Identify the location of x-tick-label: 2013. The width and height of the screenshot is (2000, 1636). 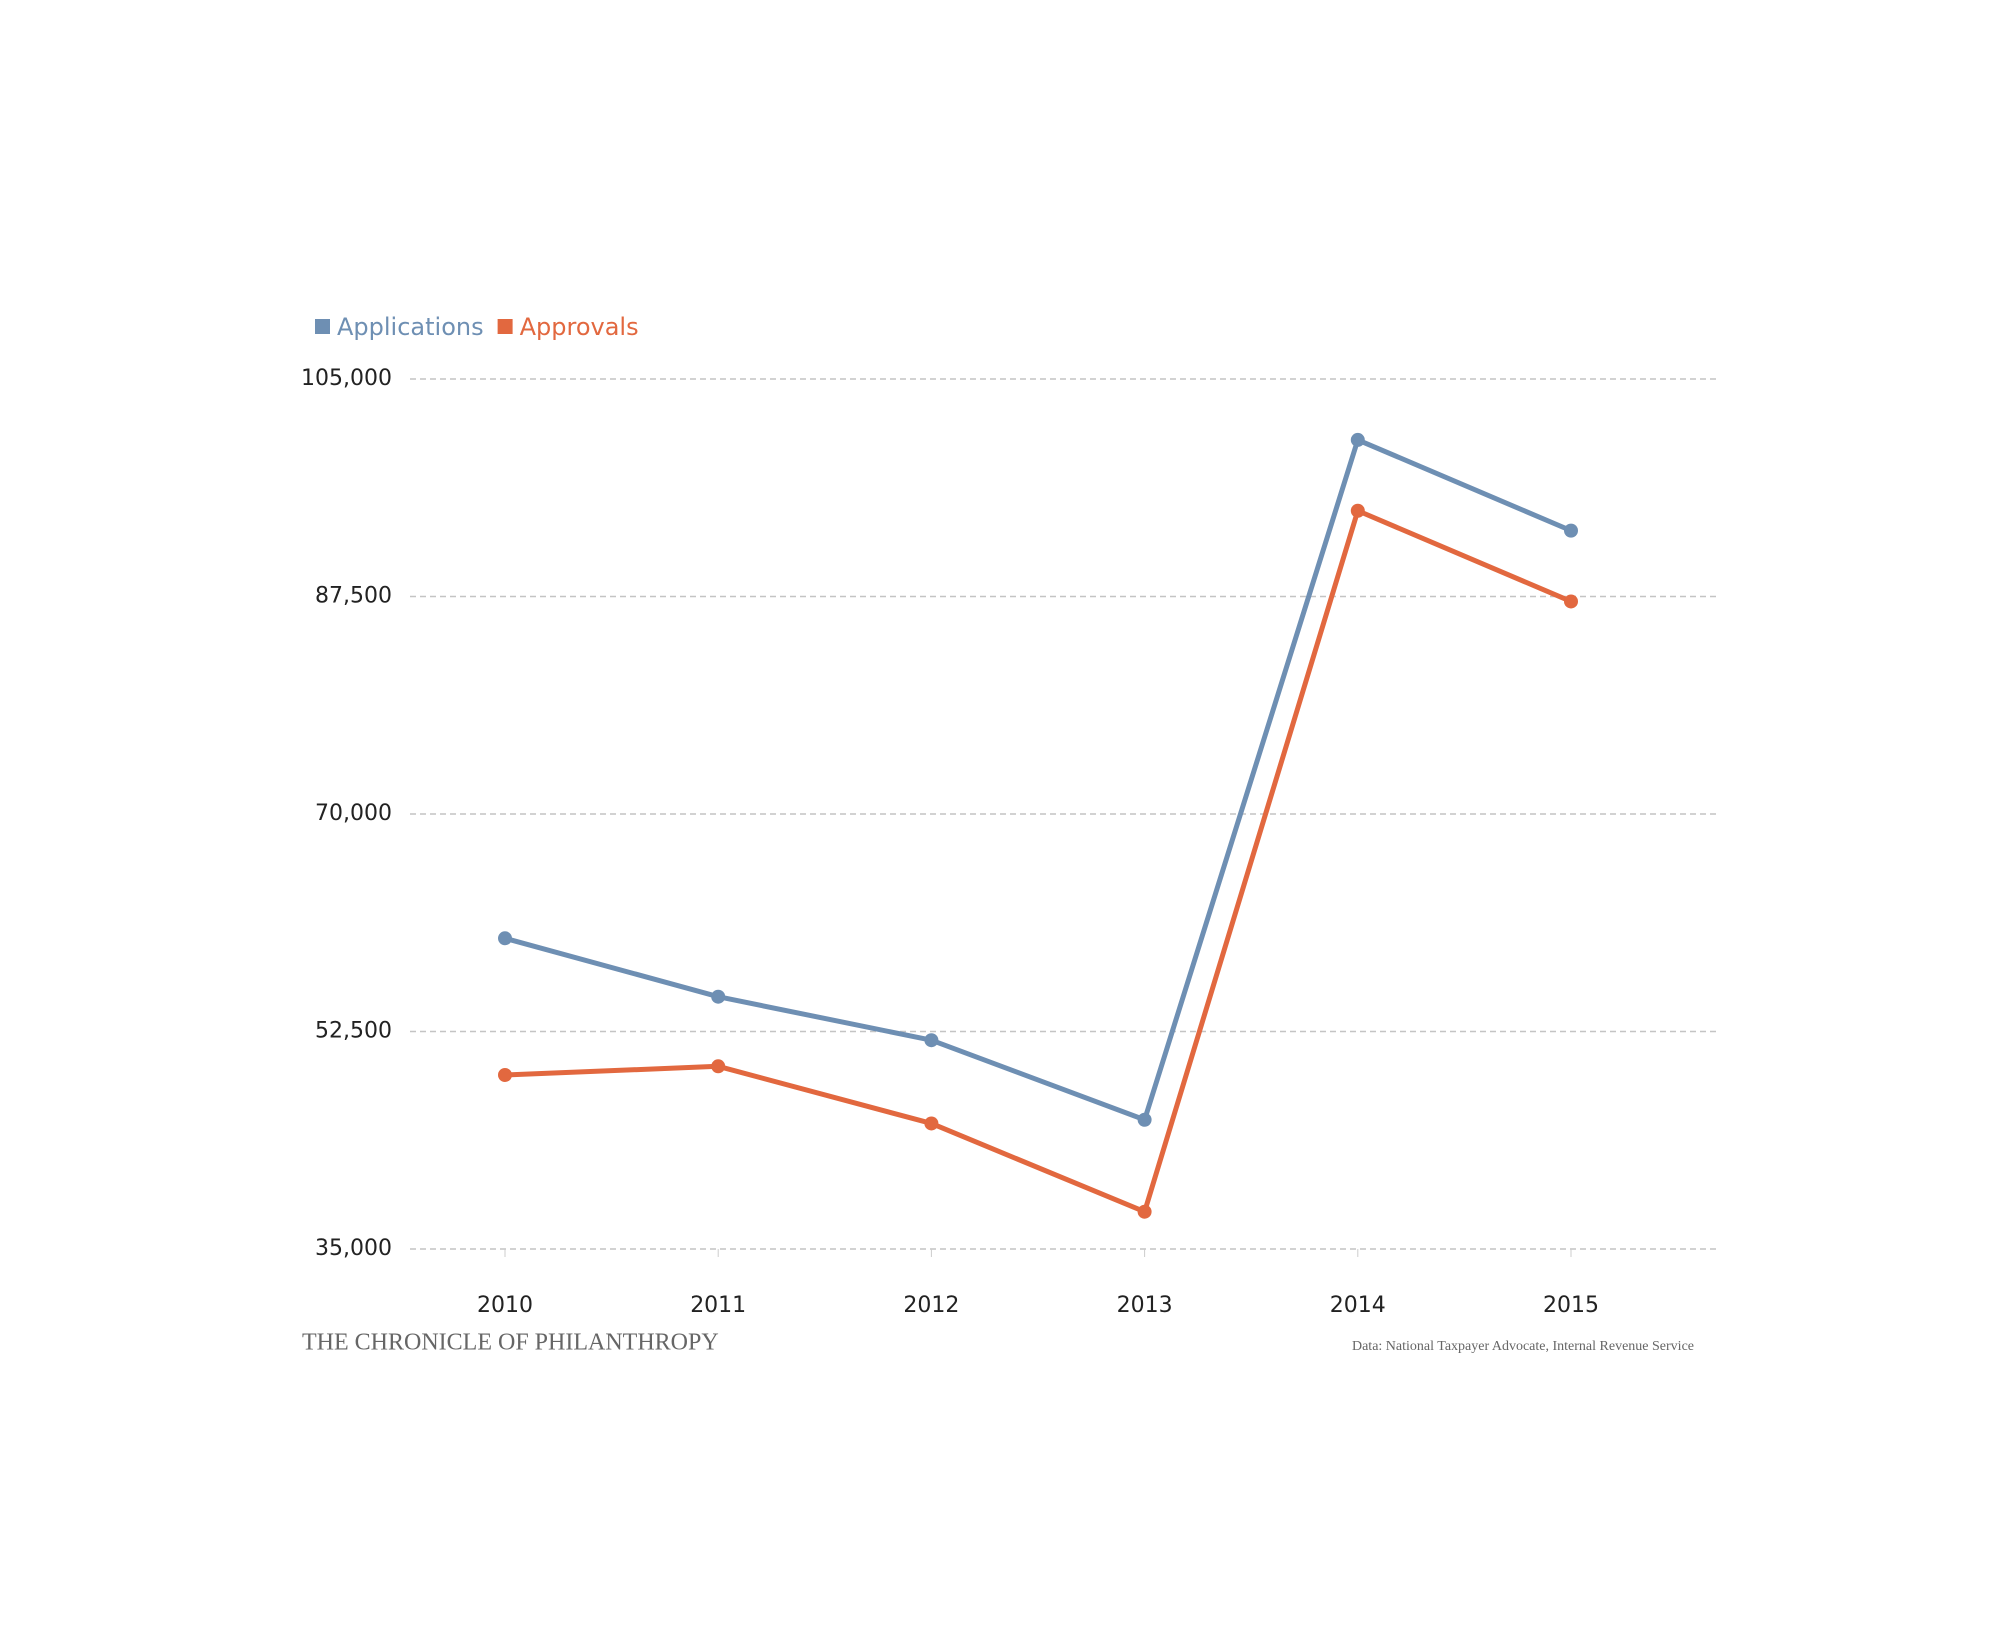
(1145, 1305).